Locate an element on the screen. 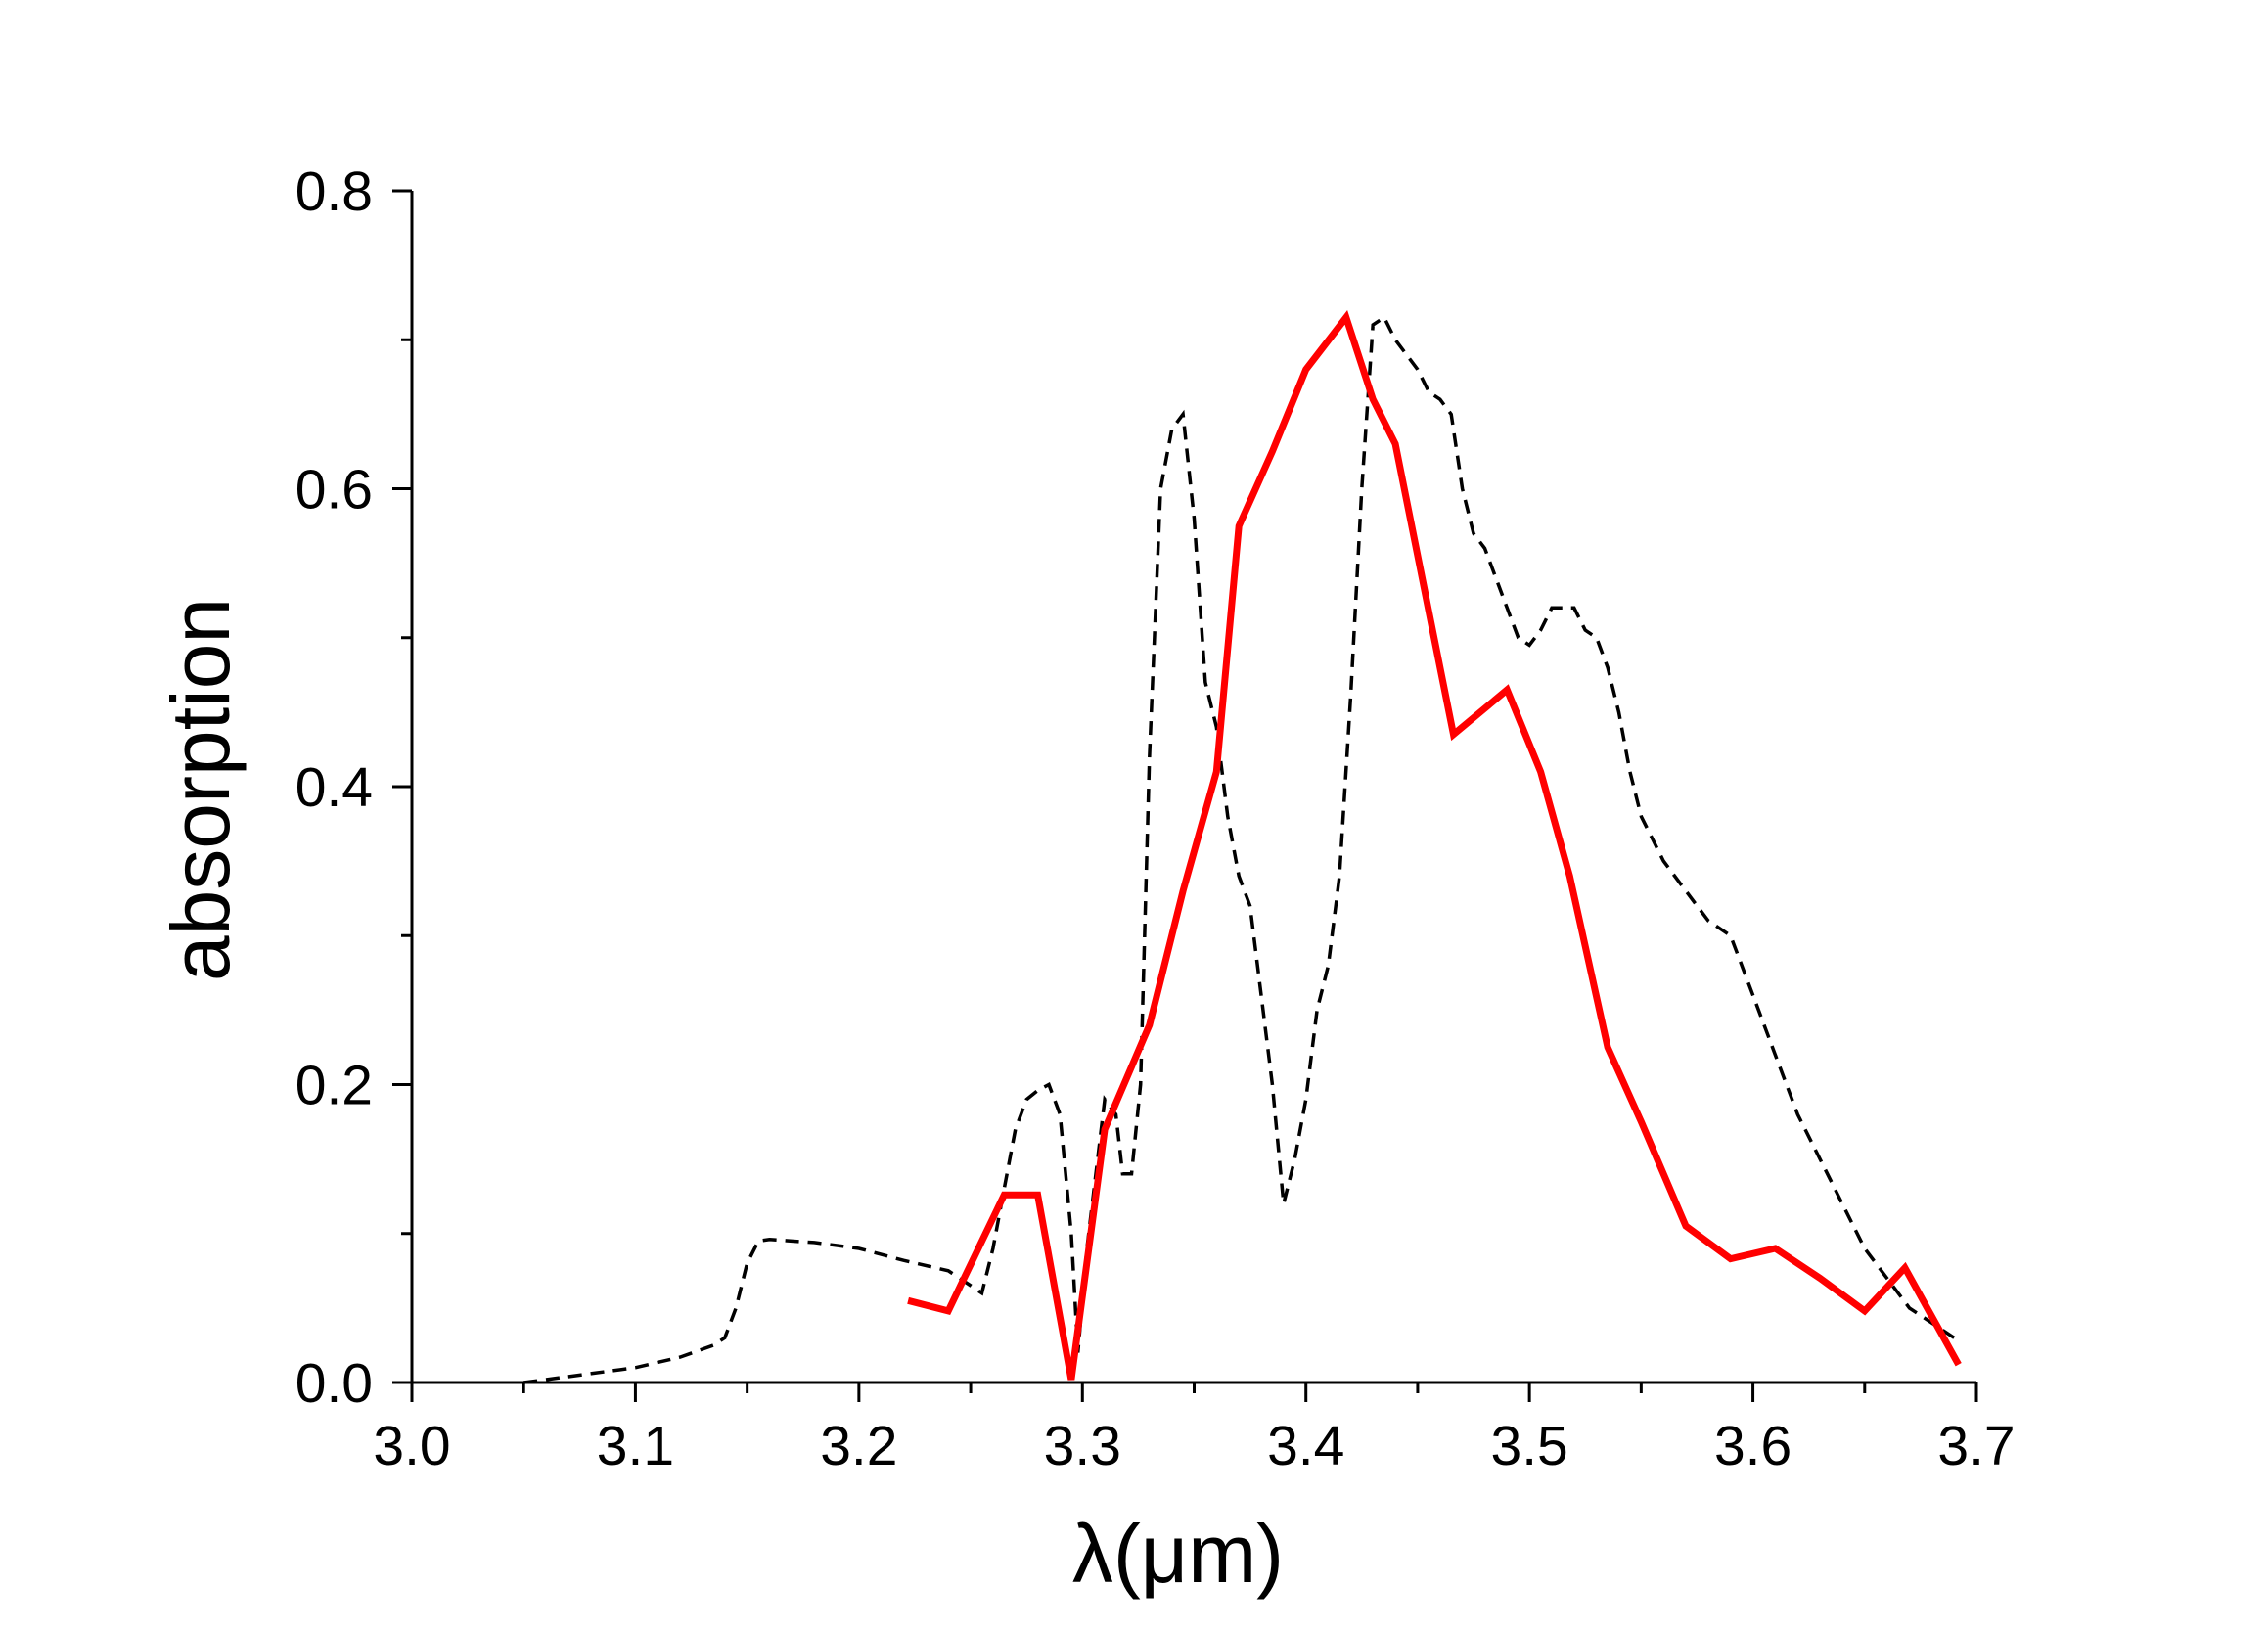  x-tick-label: 3.4 is located at coordinates (1305, 1446).